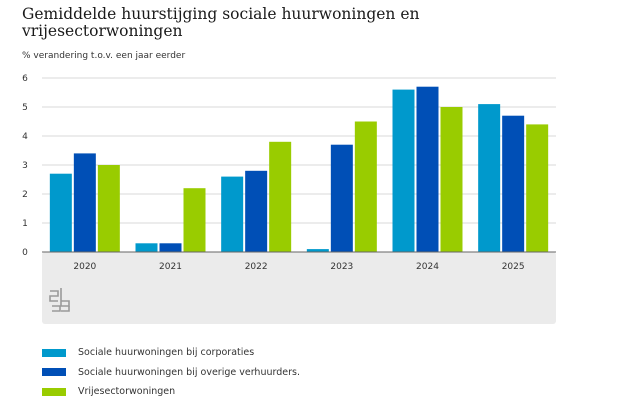 This screenshot has height=415, width=635. What do you see at coordinates (104, 56) in the screenshot?
I see `y-axis-label: % verandering t.o.v. een jaar eerder` at bounding box center [104, 56].